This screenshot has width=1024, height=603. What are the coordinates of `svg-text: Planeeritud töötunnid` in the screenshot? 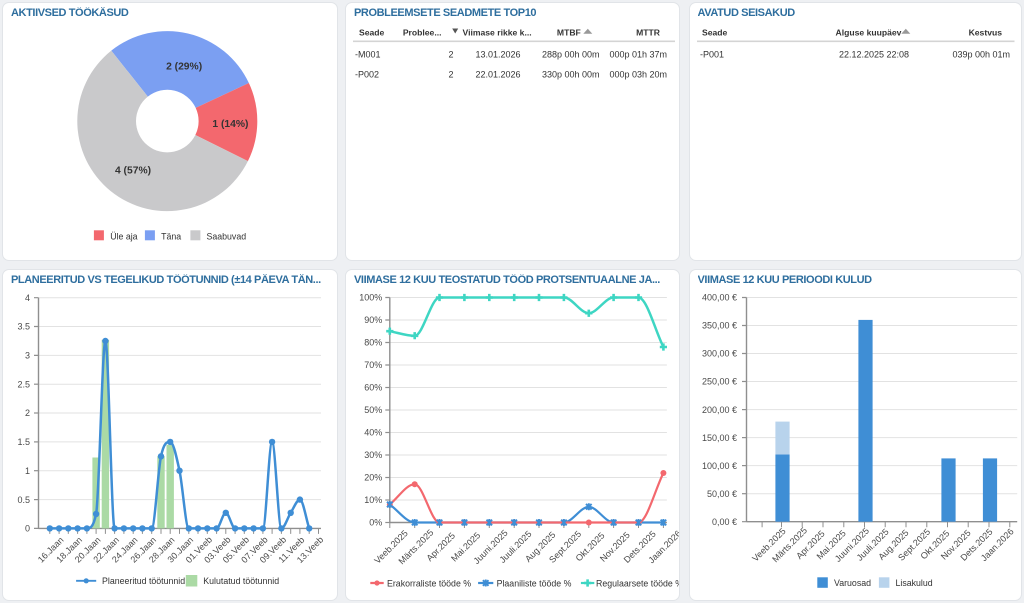 It's located at (143, 581).